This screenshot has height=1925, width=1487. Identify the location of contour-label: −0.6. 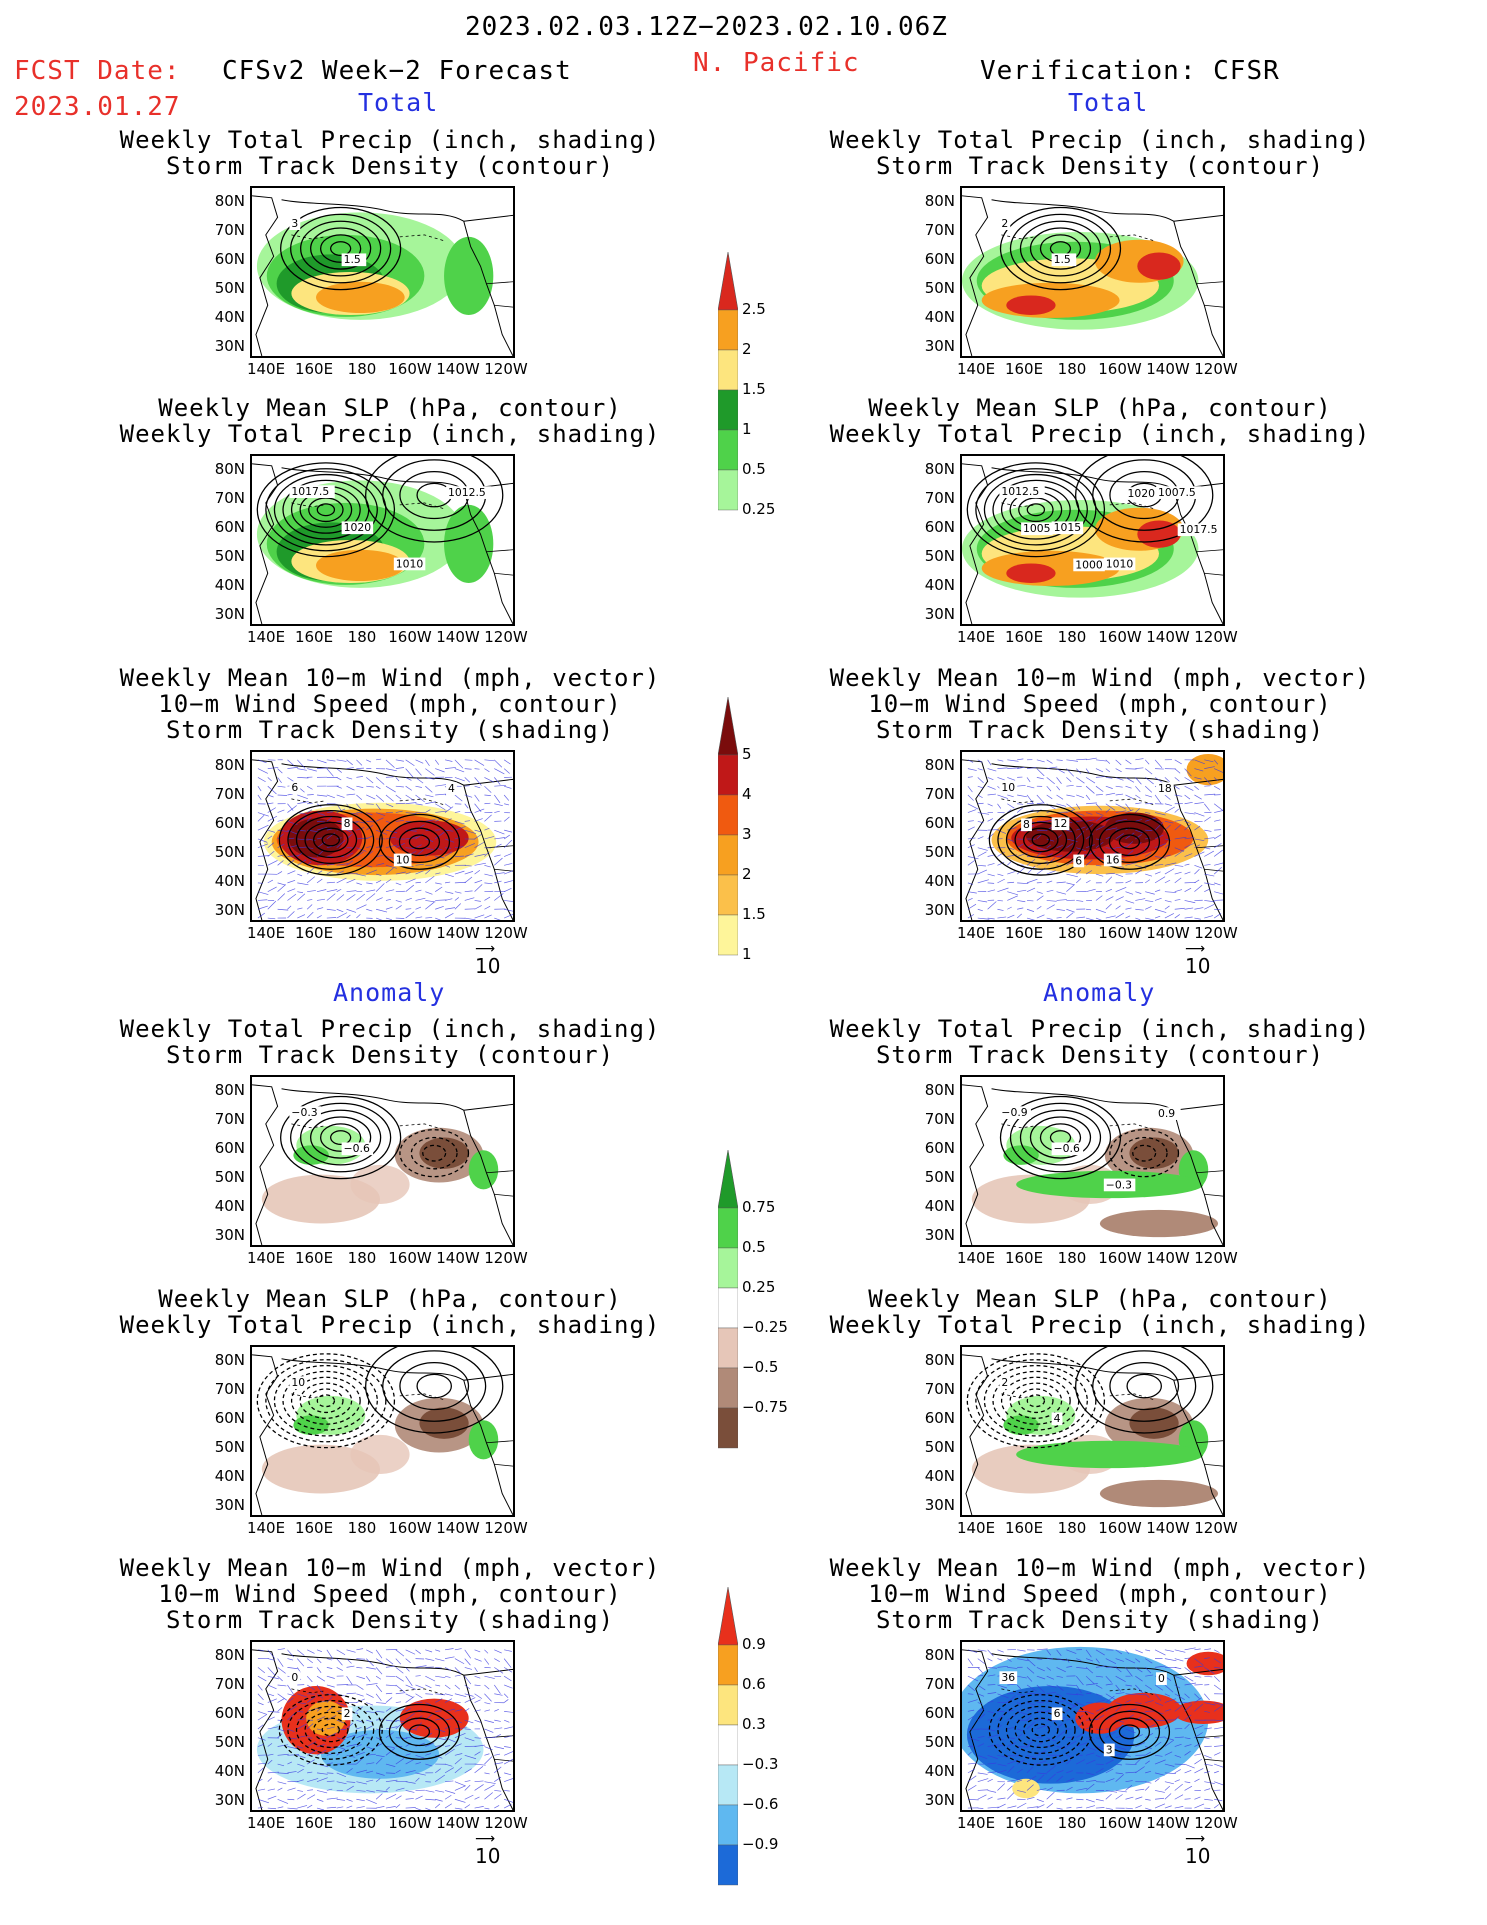
(357, 1148).